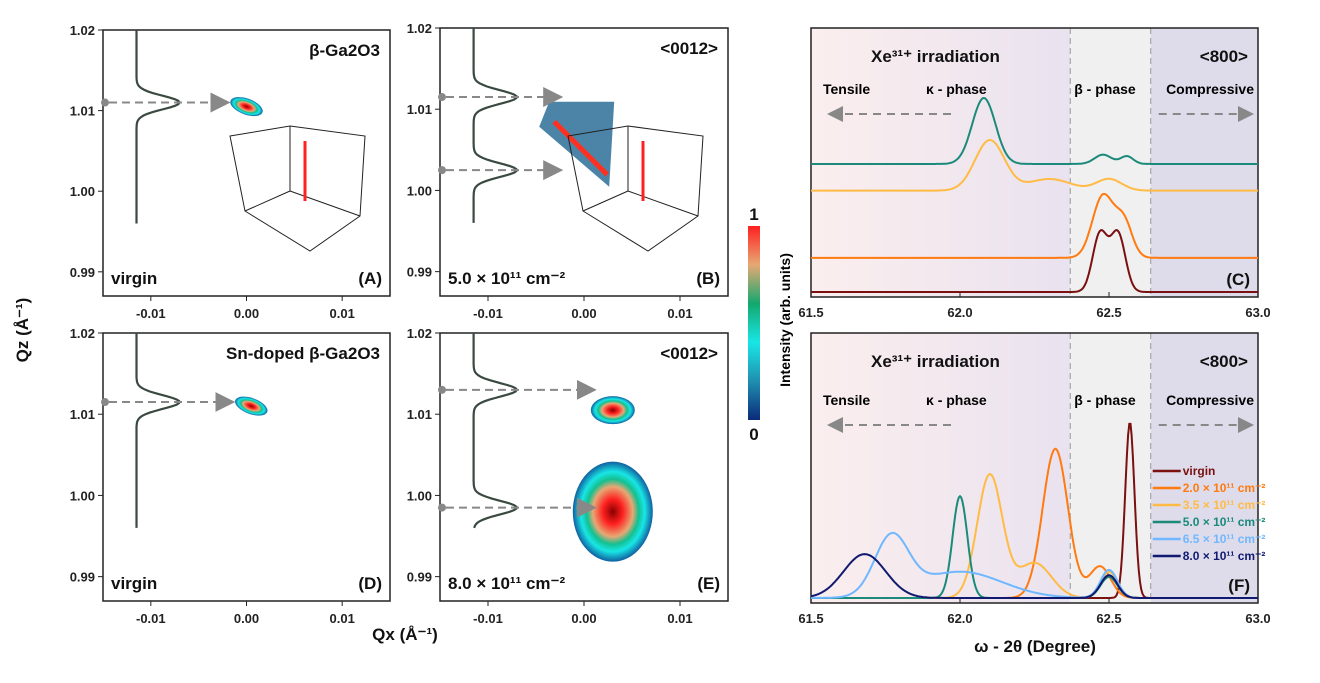 This screenshot has width=1320, height=683. I want to click on panel-title: β-Ga2O3, so click(344, 50).